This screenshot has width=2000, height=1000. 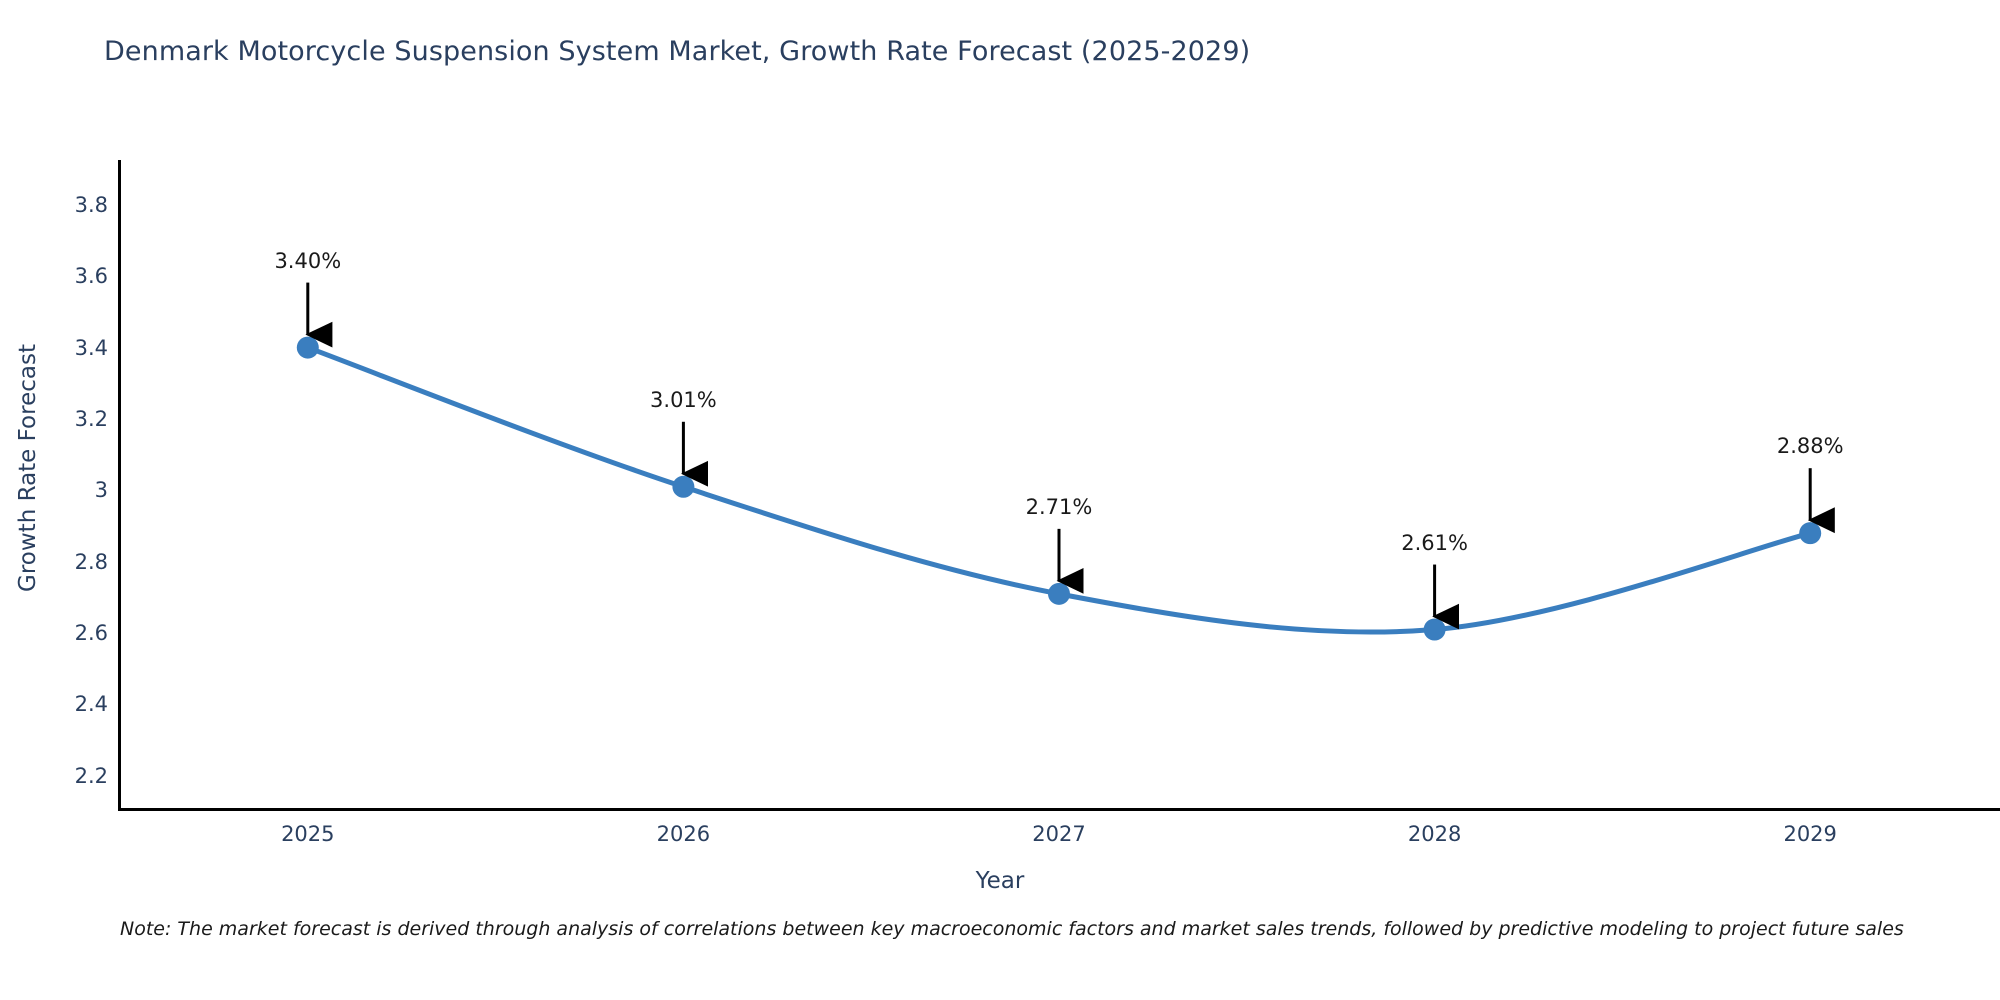 I want to click on y-axis-title: Growth Rate Forecast, so click(x=28, y=468).